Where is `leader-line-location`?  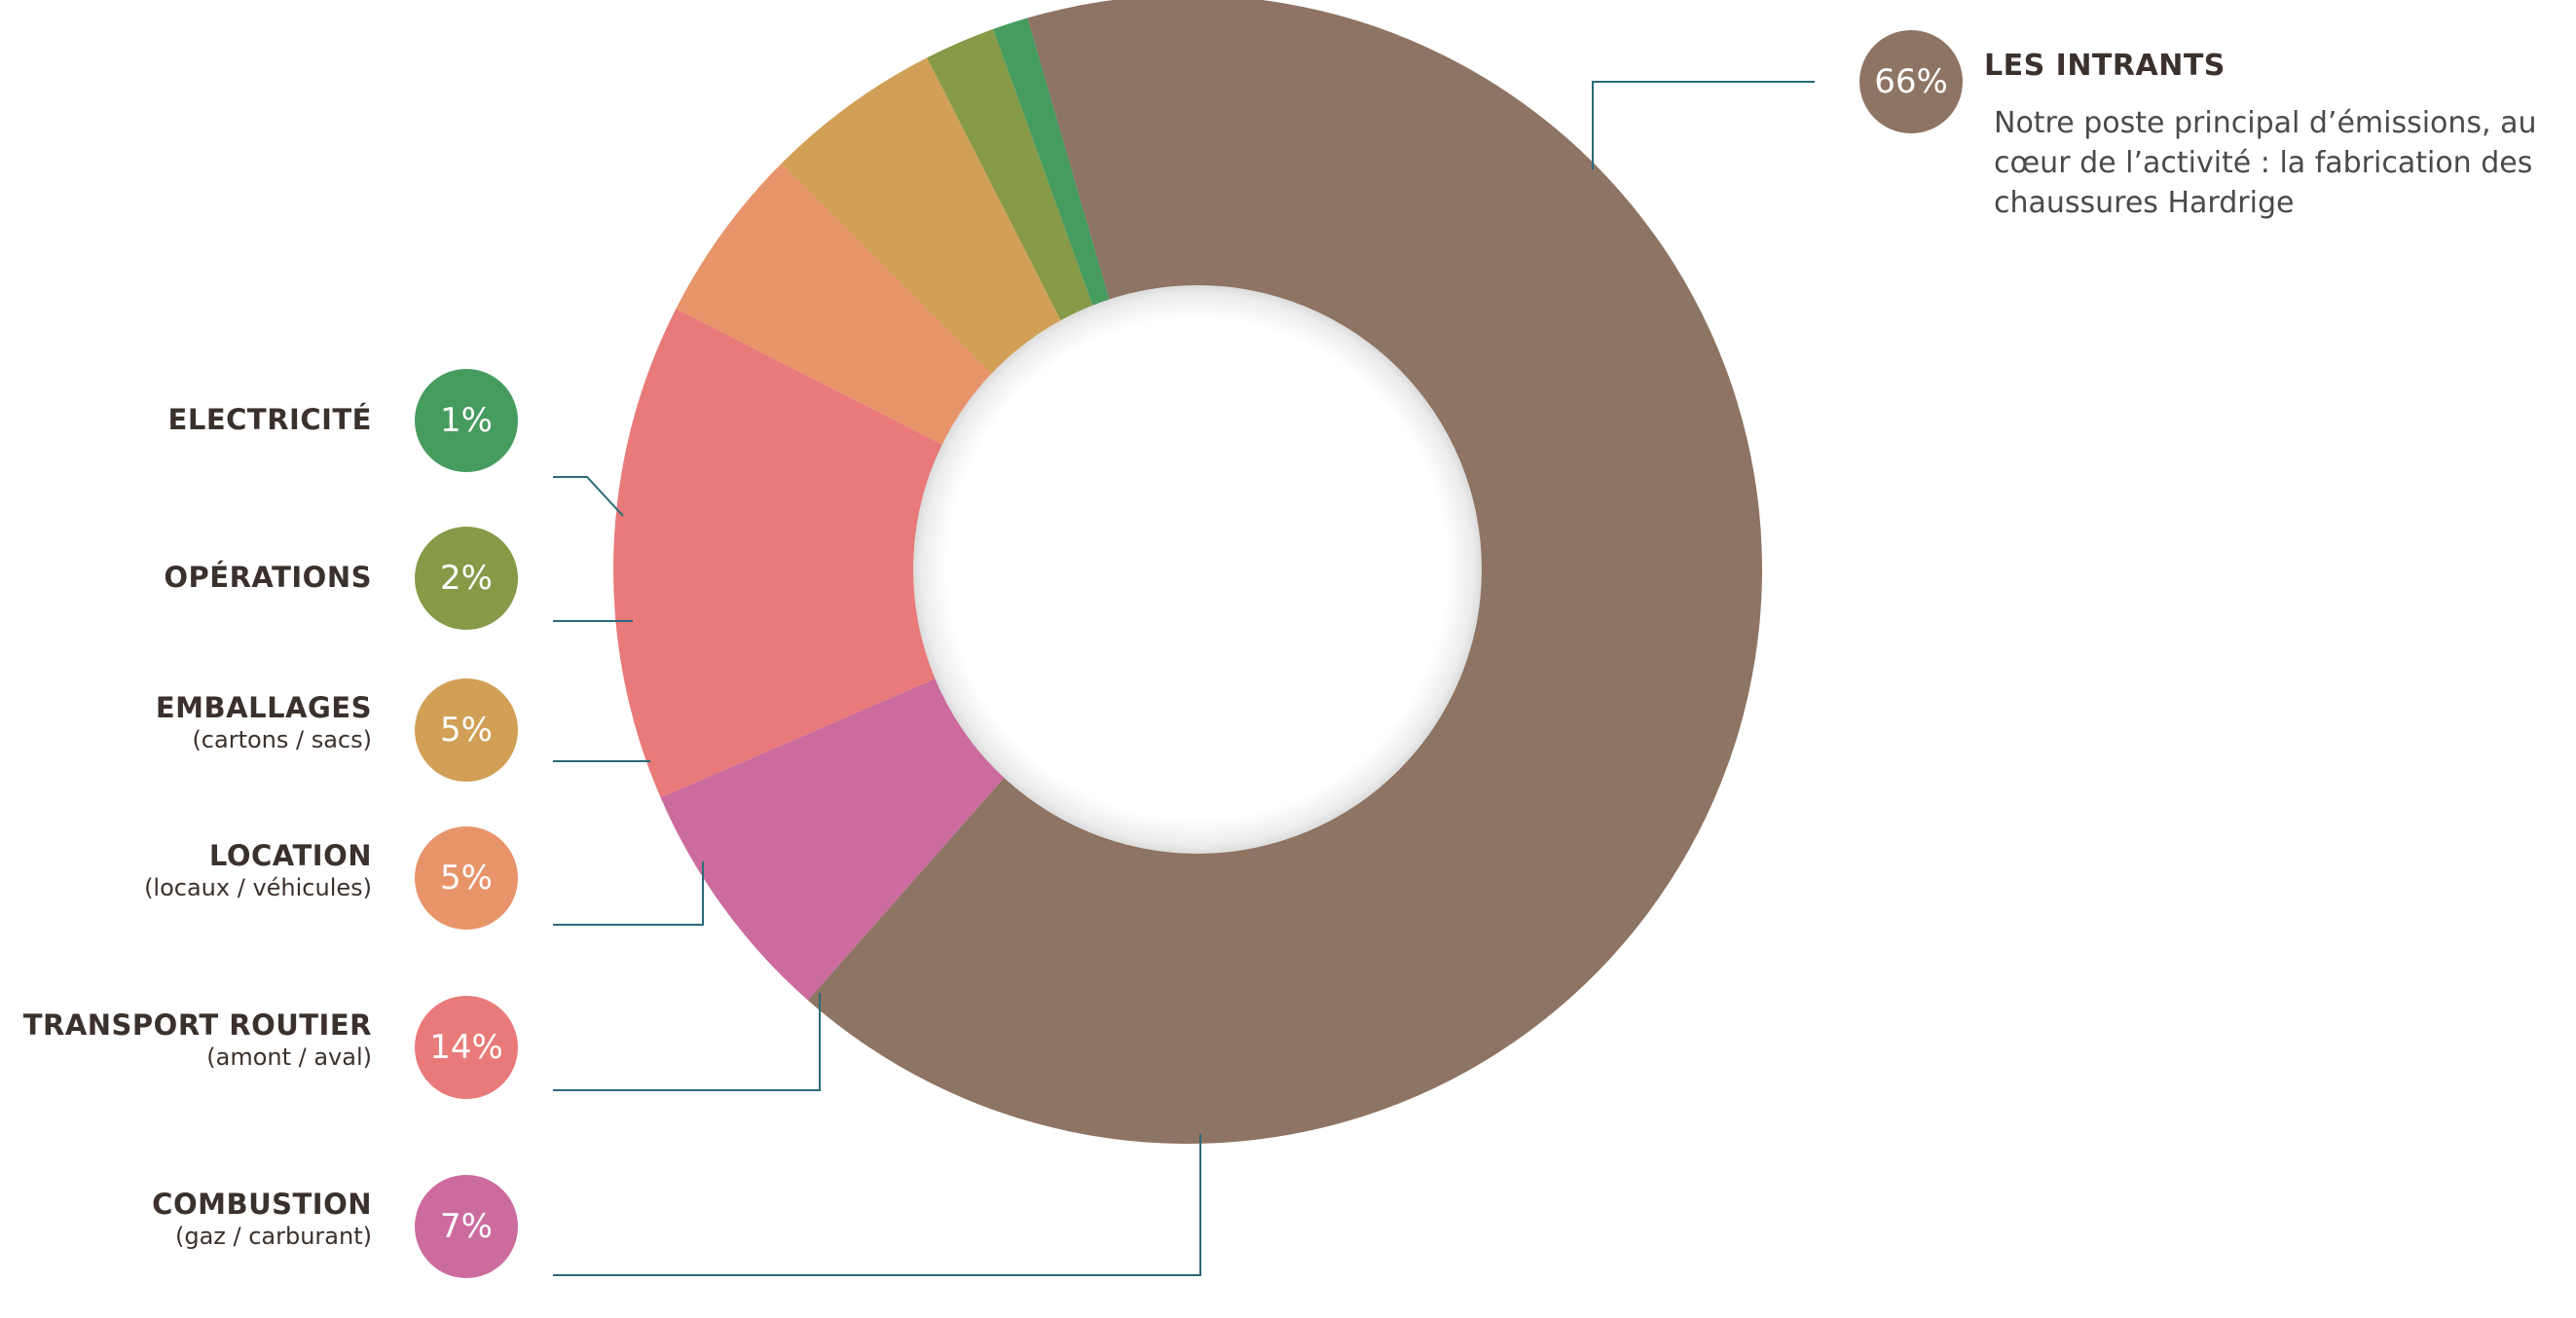 leader-line-location is located at coordinates (628, 893).